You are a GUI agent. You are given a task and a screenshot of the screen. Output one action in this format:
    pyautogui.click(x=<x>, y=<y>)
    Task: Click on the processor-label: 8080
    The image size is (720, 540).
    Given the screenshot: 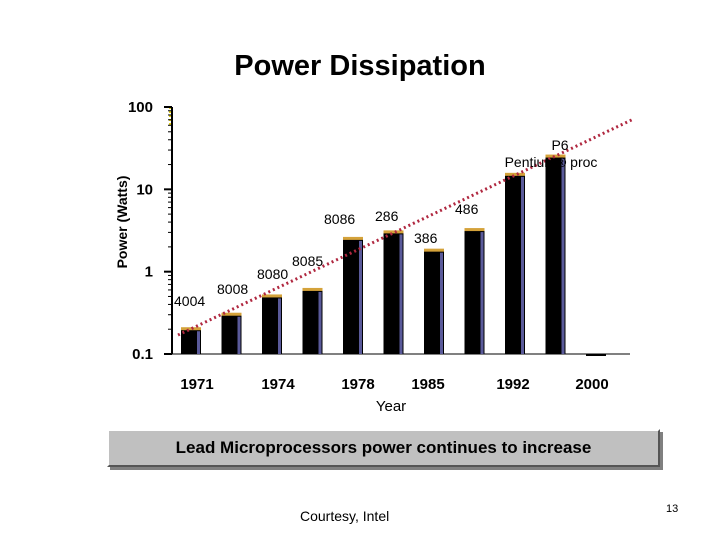 What is the action you would take?
    pyautogui.click(x=272, y=274)
    